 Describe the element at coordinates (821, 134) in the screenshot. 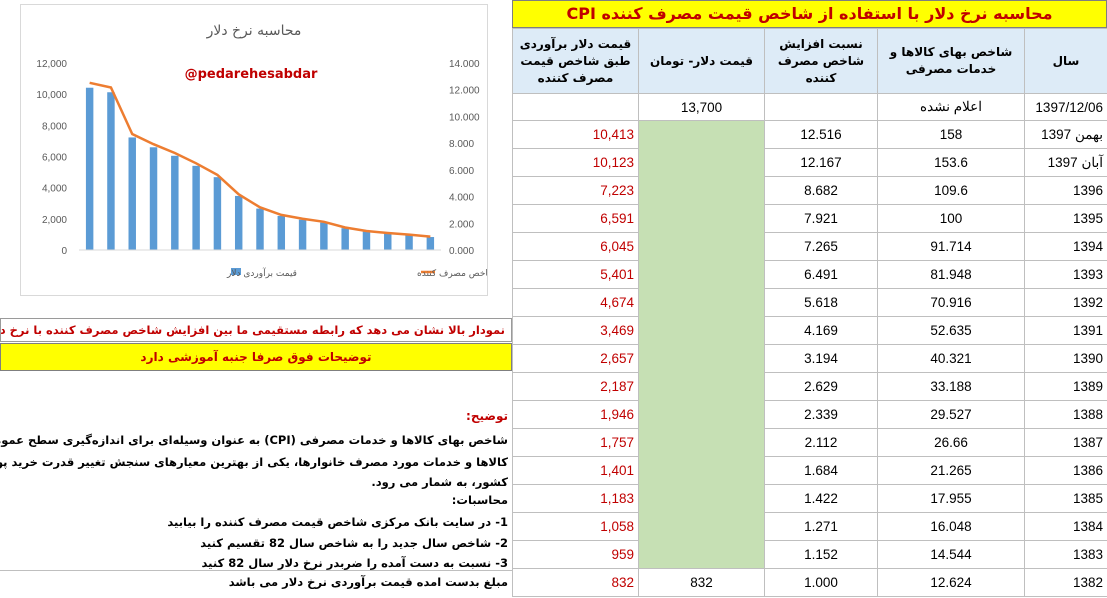

I see `cell-ratio: 12.516` at that location.